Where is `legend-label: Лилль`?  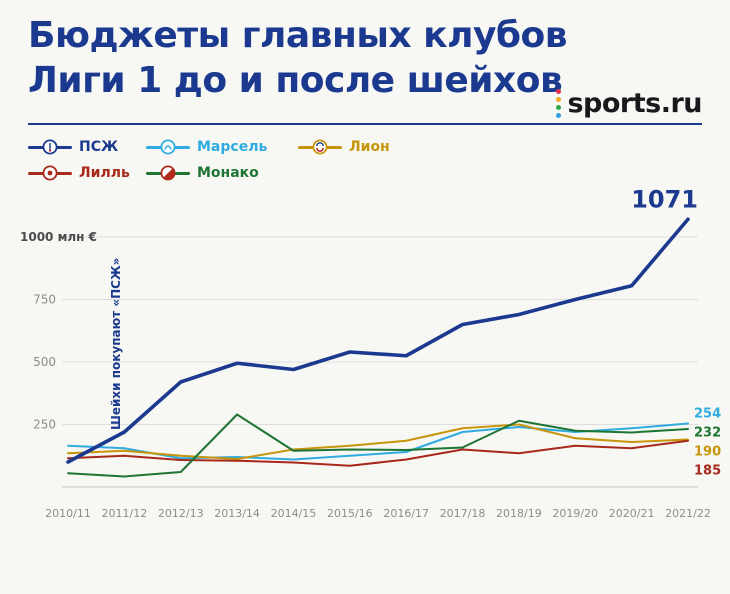 legend-label: Лилль is located at coordinates (104, 173).